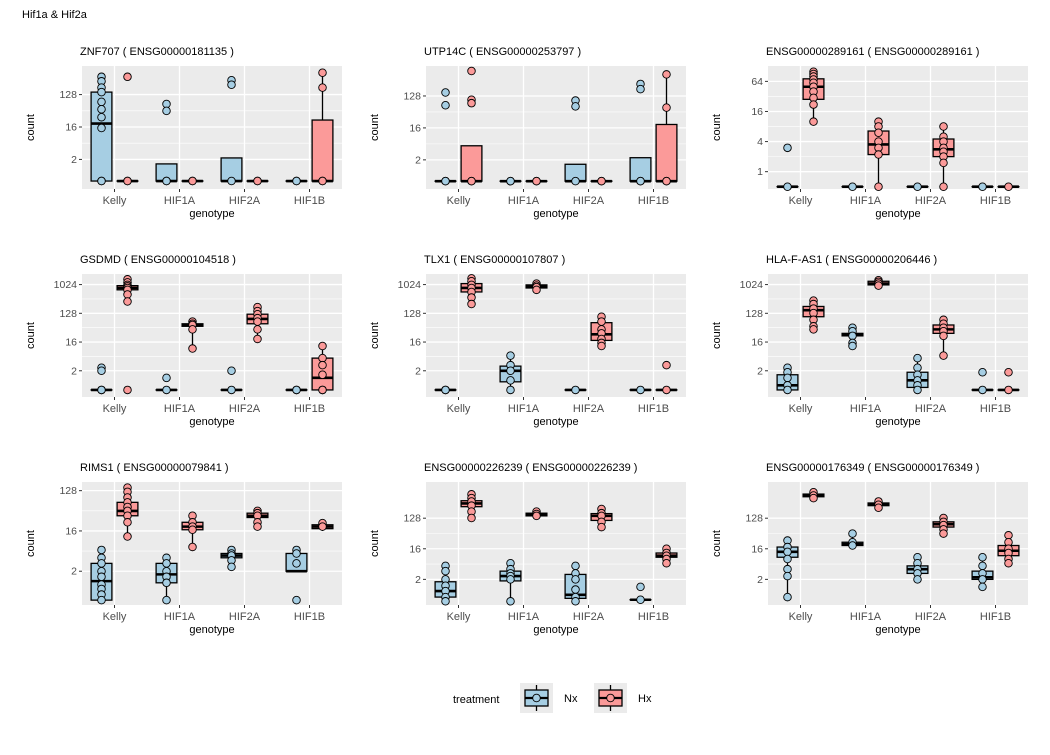 This screenshot has width=1050, height=755. What do you see at coordinates (154, 468) in the screenshot?
I see `panel-title: RIMS1 ( ENSG00000079841 )` at bounding box center [154, 468].